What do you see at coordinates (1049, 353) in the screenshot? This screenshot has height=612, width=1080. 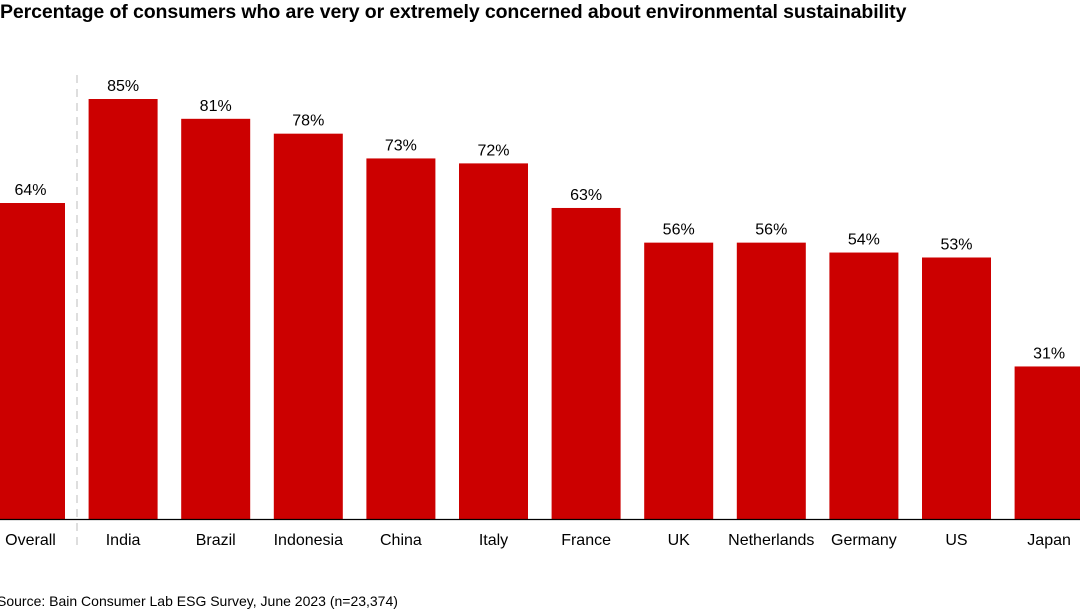 I see `data-label-japan: 31%` at bounding box center [1049, 353].